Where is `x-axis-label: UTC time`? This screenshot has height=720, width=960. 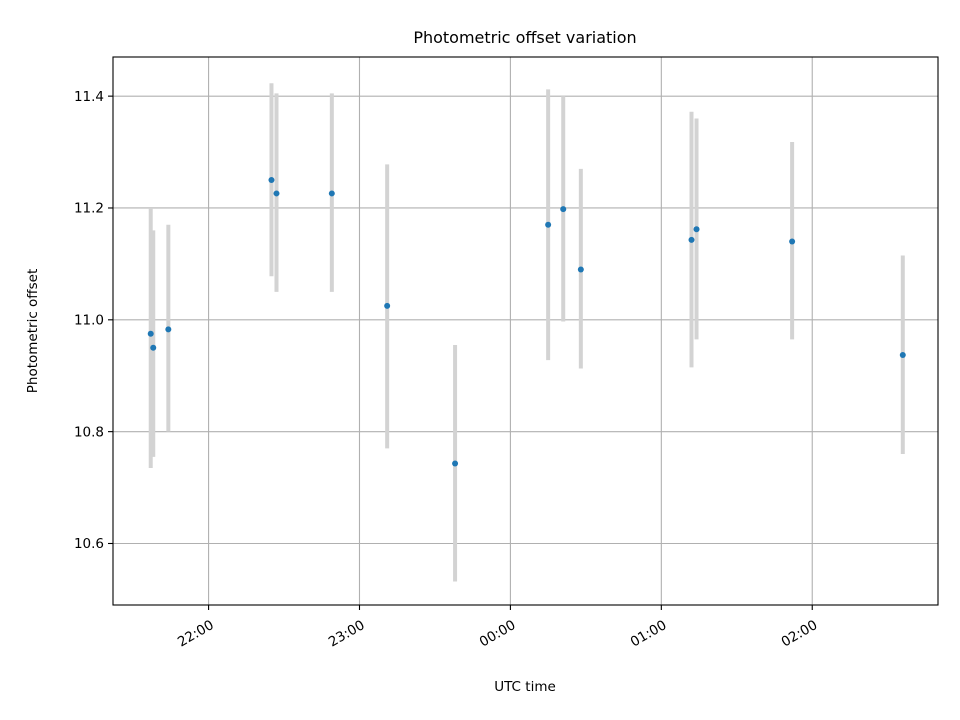
x-axis-label: UTC time is located at coordinates (525, 687).